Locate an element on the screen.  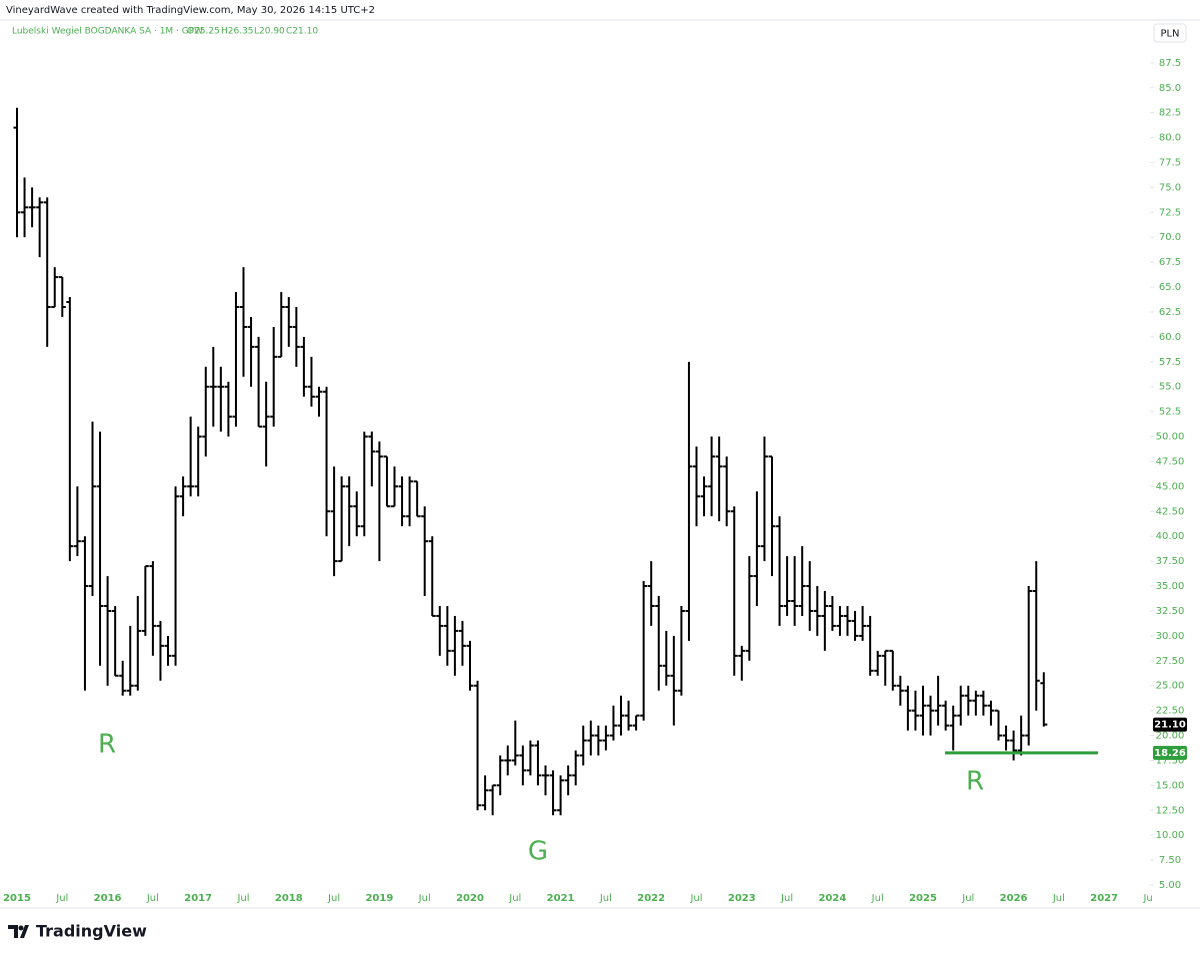
y-tick-label: 42.50 is located at coordinates (1170, 511).